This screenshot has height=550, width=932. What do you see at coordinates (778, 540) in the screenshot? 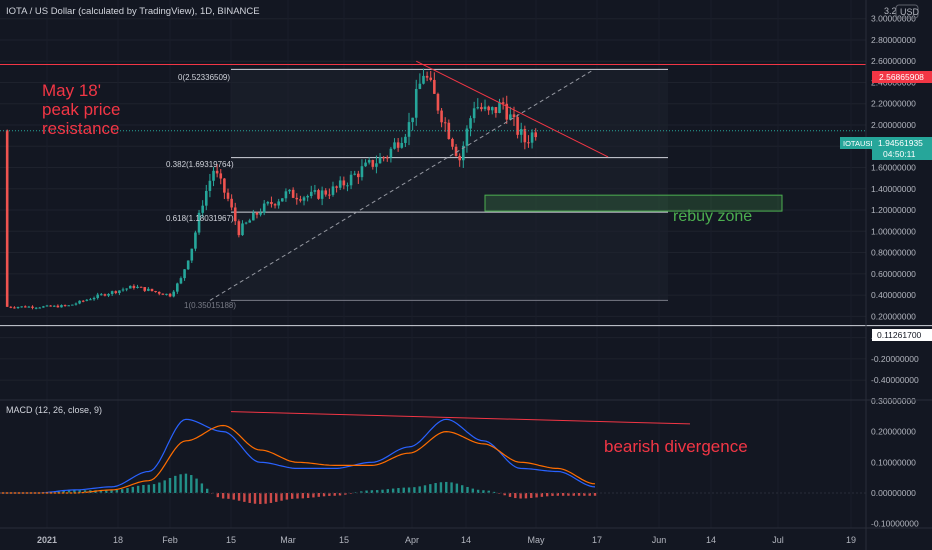
I see `time-tick-label: Jul` at bounding box center [778, 540].